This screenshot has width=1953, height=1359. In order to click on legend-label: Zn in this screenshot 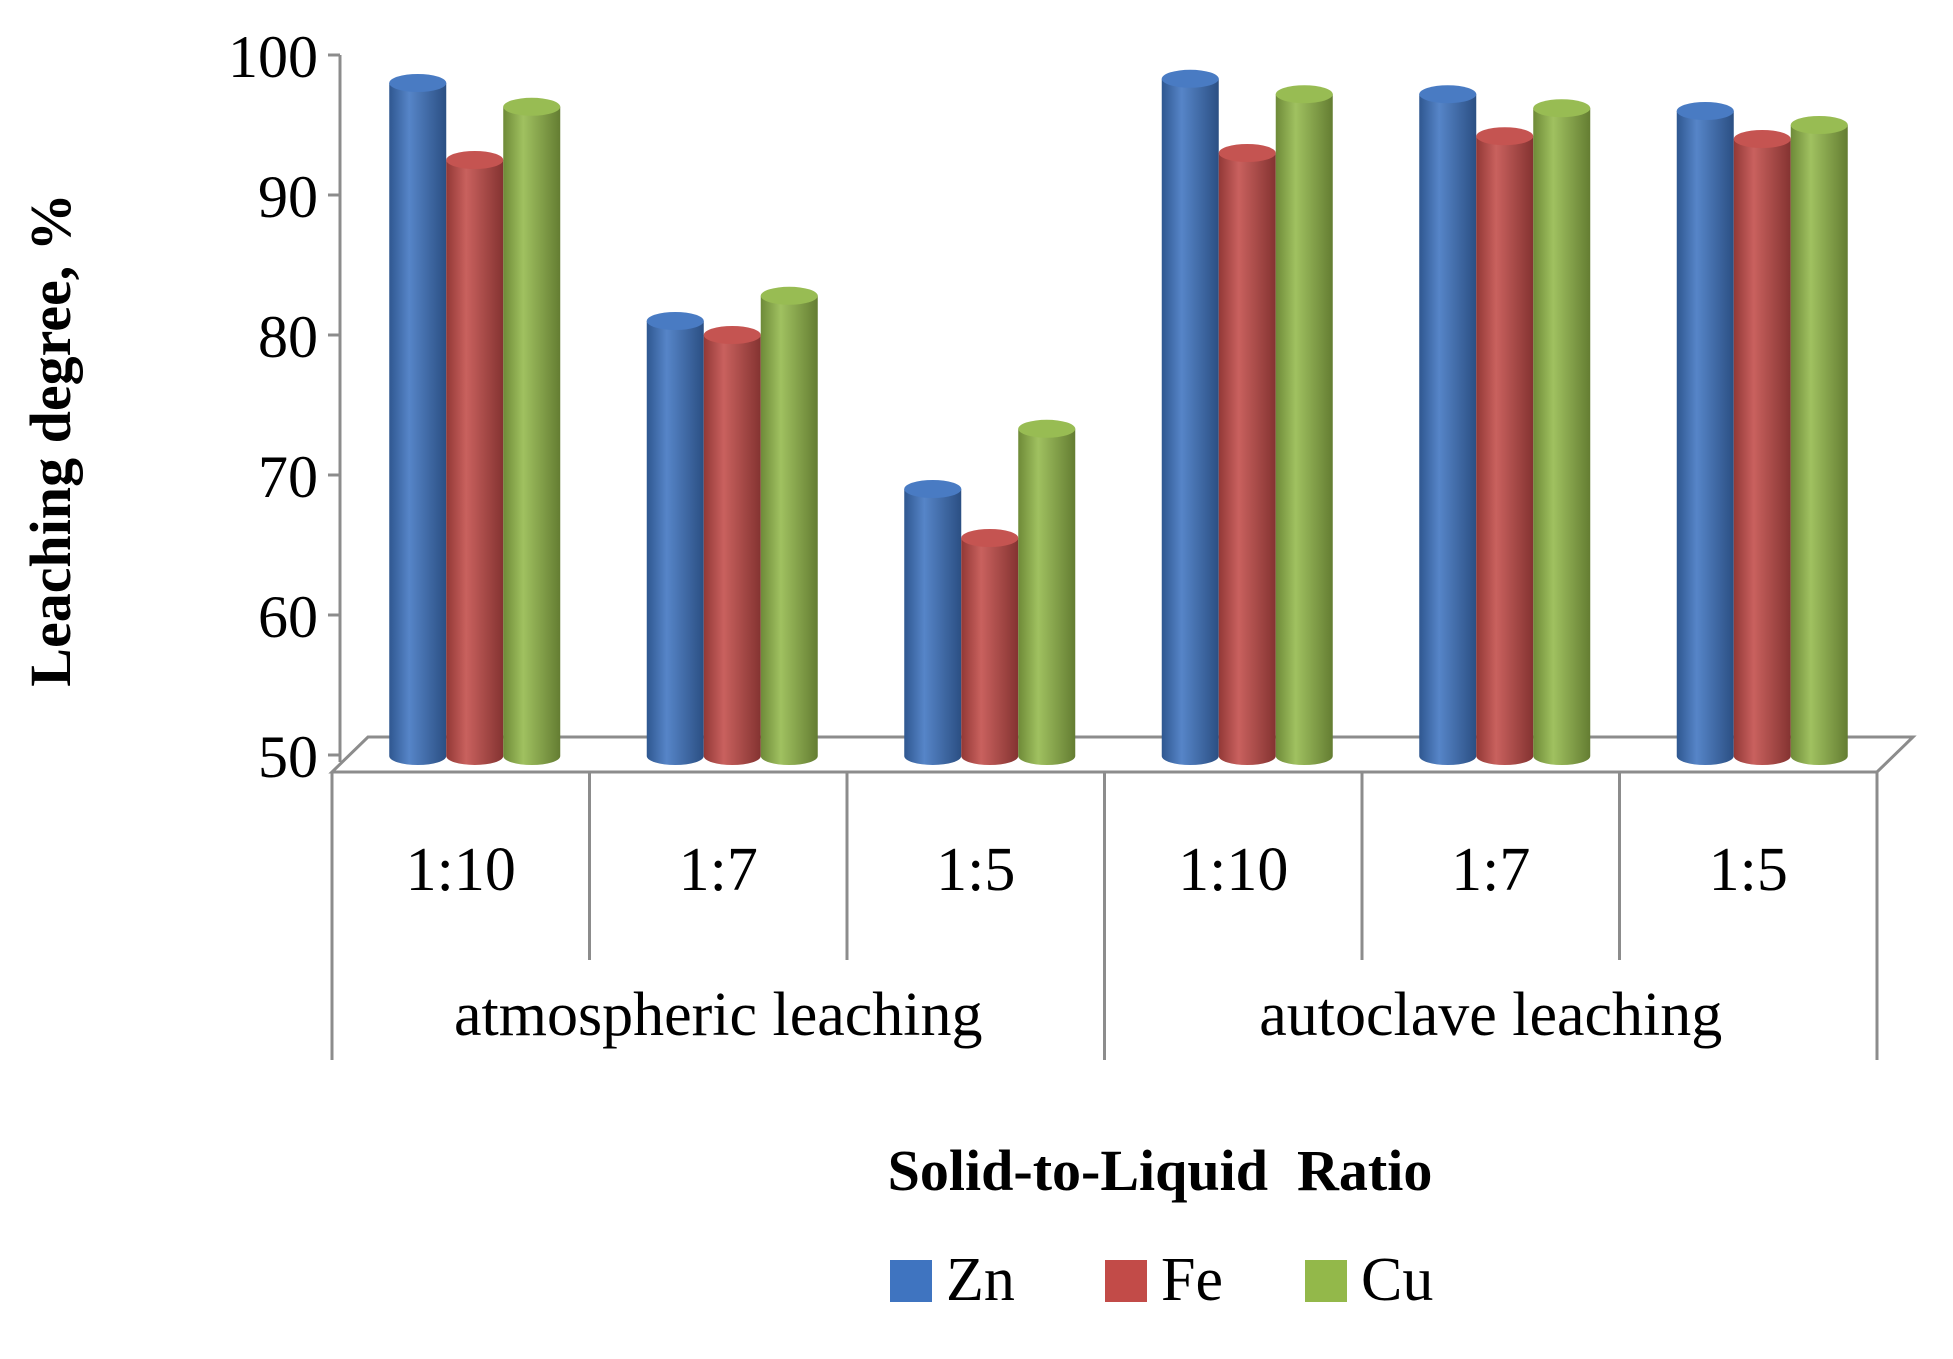, I will do `click(980, 1280)`.